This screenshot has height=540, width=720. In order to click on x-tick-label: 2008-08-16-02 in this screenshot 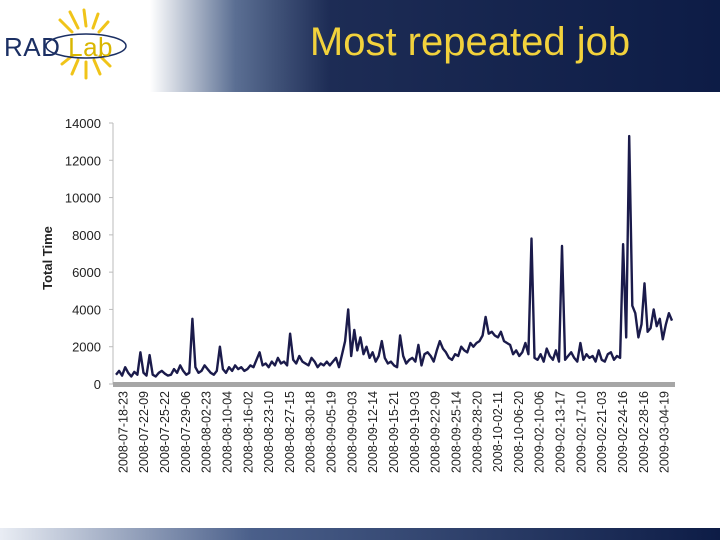, I will do `click(248, 432)`.